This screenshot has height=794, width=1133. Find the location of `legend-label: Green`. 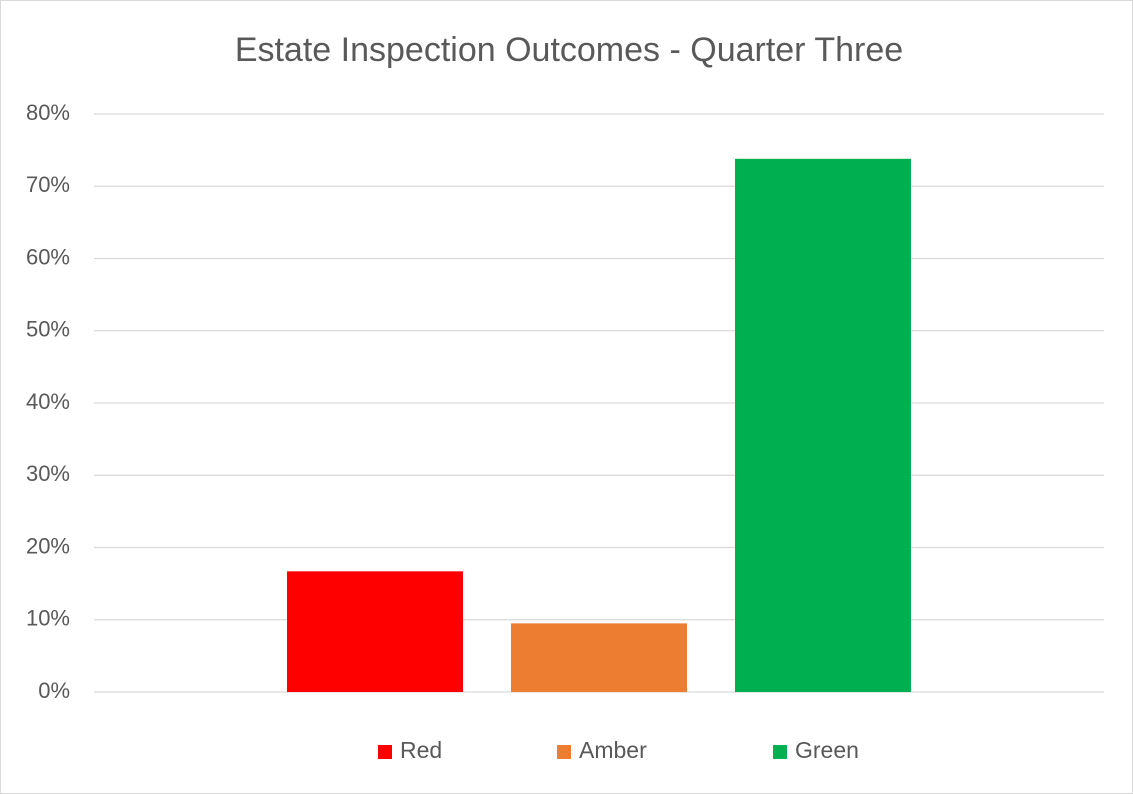

legend-label: Green is located at coordinates (827, 750).